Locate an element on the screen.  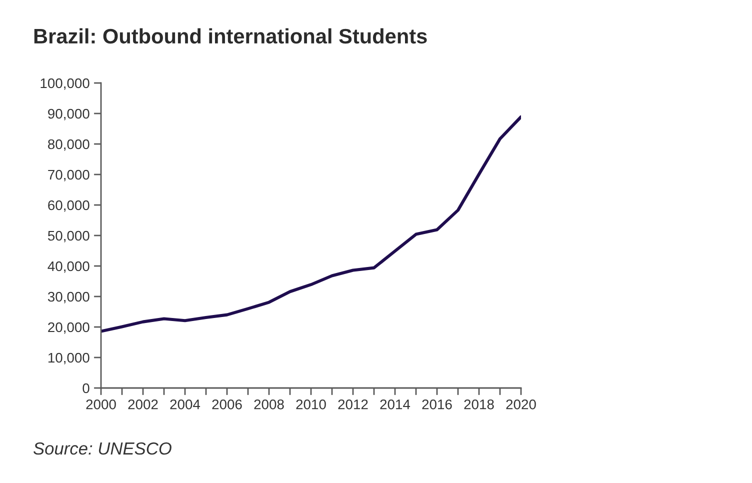
y-tick-label: 80,000 is located at coordinates (69, 145).